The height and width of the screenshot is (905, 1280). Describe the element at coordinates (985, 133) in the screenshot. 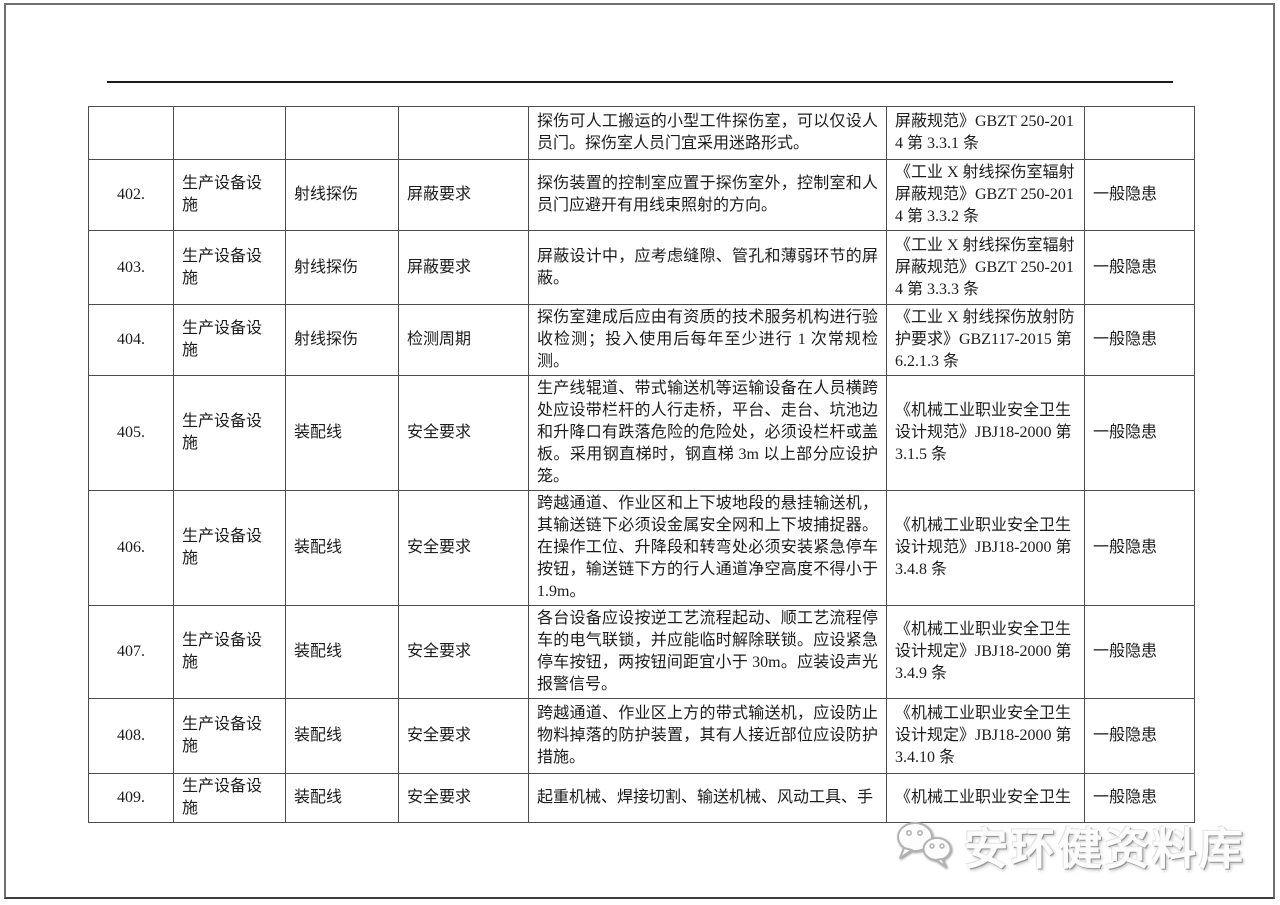

I see `reference-basis-cell: 屏蔽规范》GBZT 250-2014 第 3.3.1 条` at that location.